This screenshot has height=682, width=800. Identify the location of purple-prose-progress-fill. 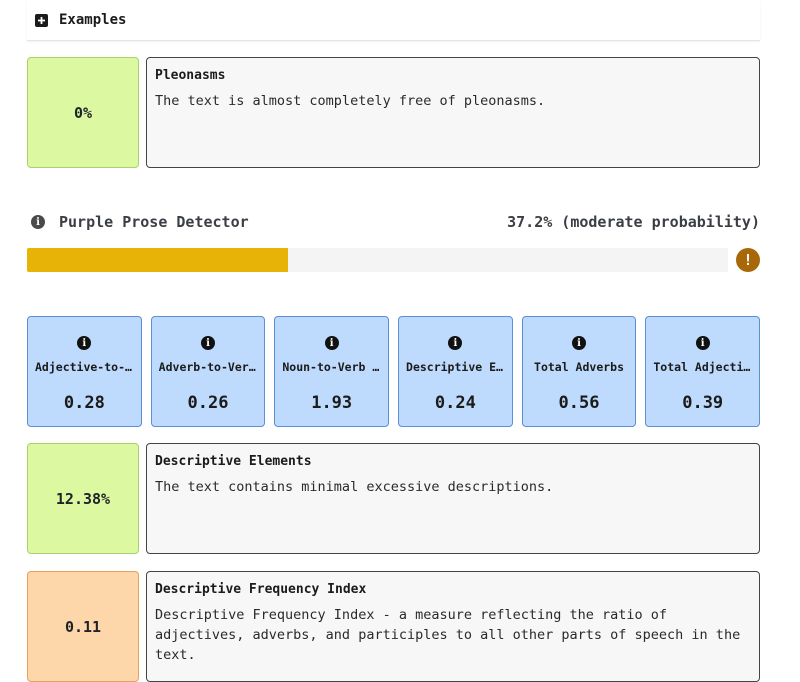
(157, 260).